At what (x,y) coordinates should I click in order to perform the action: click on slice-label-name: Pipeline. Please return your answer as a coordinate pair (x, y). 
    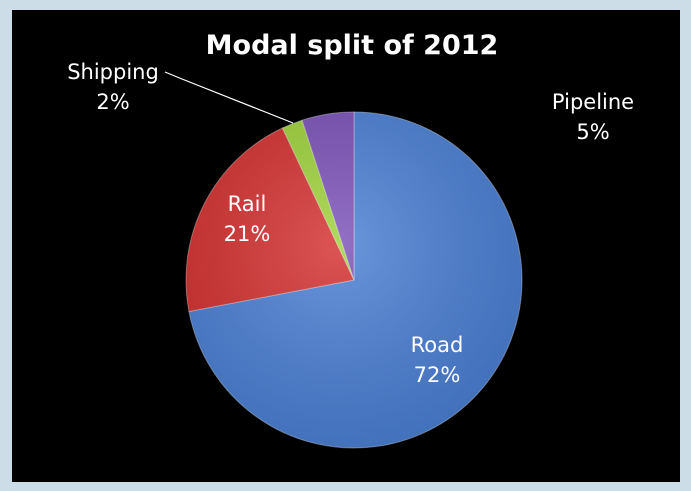
    Looking at the image, I should click on (593, 102).